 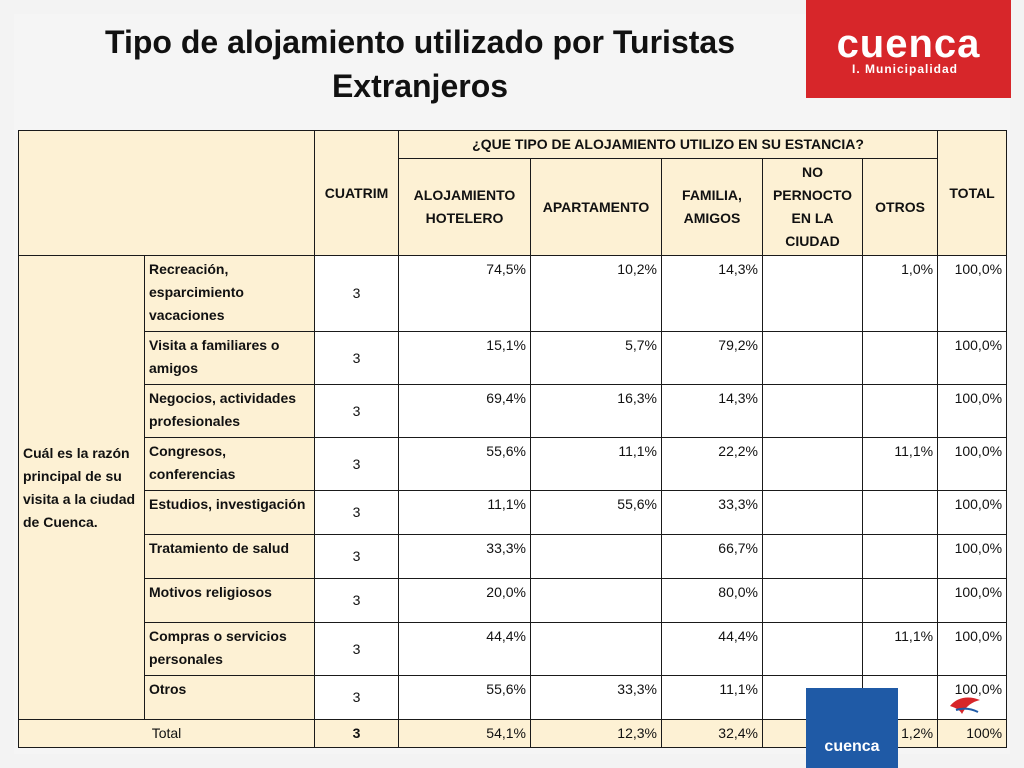 What do you see at coordinates (464, 512) in the screenshot?
I see `cell-hotel: 11,1%` at bounding box center [464, 512].